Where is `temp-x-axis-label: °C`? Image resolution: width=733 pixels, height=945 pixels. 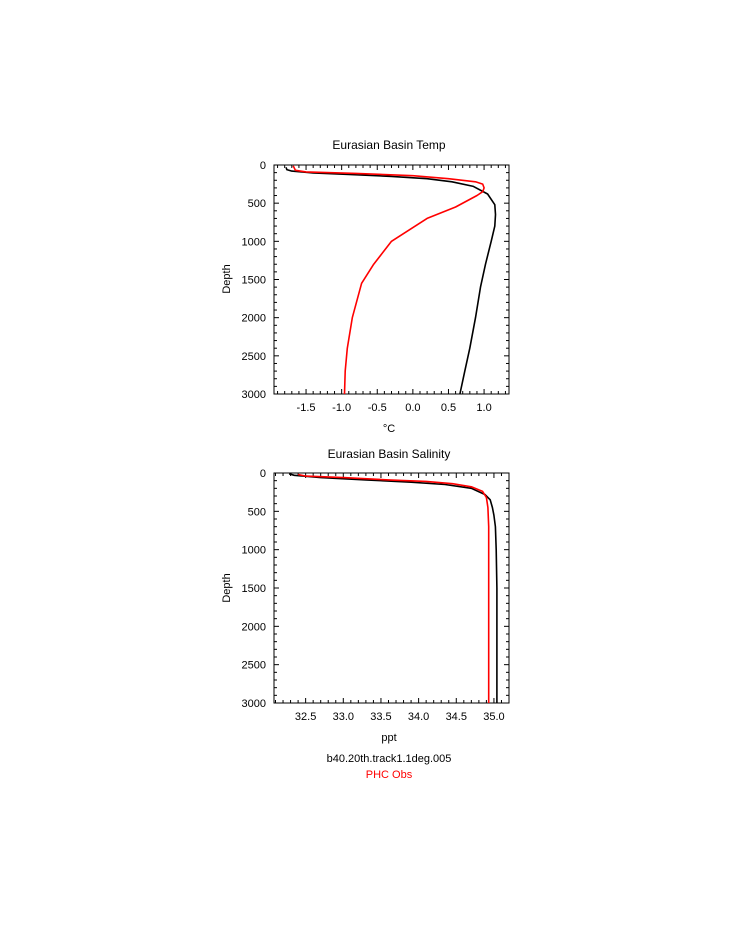
temp-x-axis-label: °C is located at coordinates (389, 429).